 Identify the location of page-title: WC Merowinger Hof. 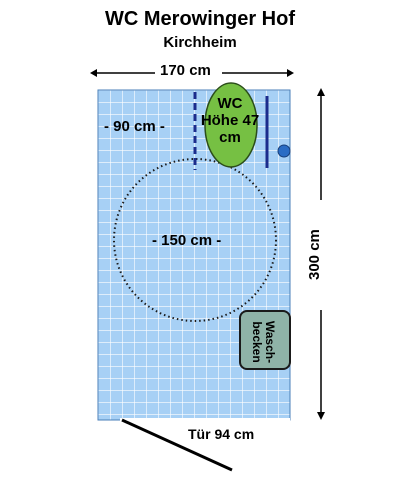
(200, 19).